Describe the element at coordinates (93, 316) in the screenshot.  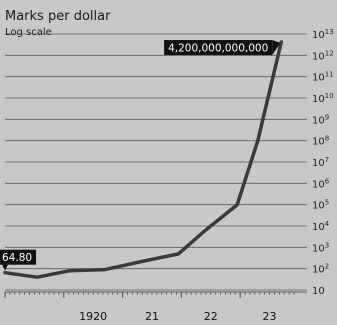
I see `x-tick-label: 1920` at that location.